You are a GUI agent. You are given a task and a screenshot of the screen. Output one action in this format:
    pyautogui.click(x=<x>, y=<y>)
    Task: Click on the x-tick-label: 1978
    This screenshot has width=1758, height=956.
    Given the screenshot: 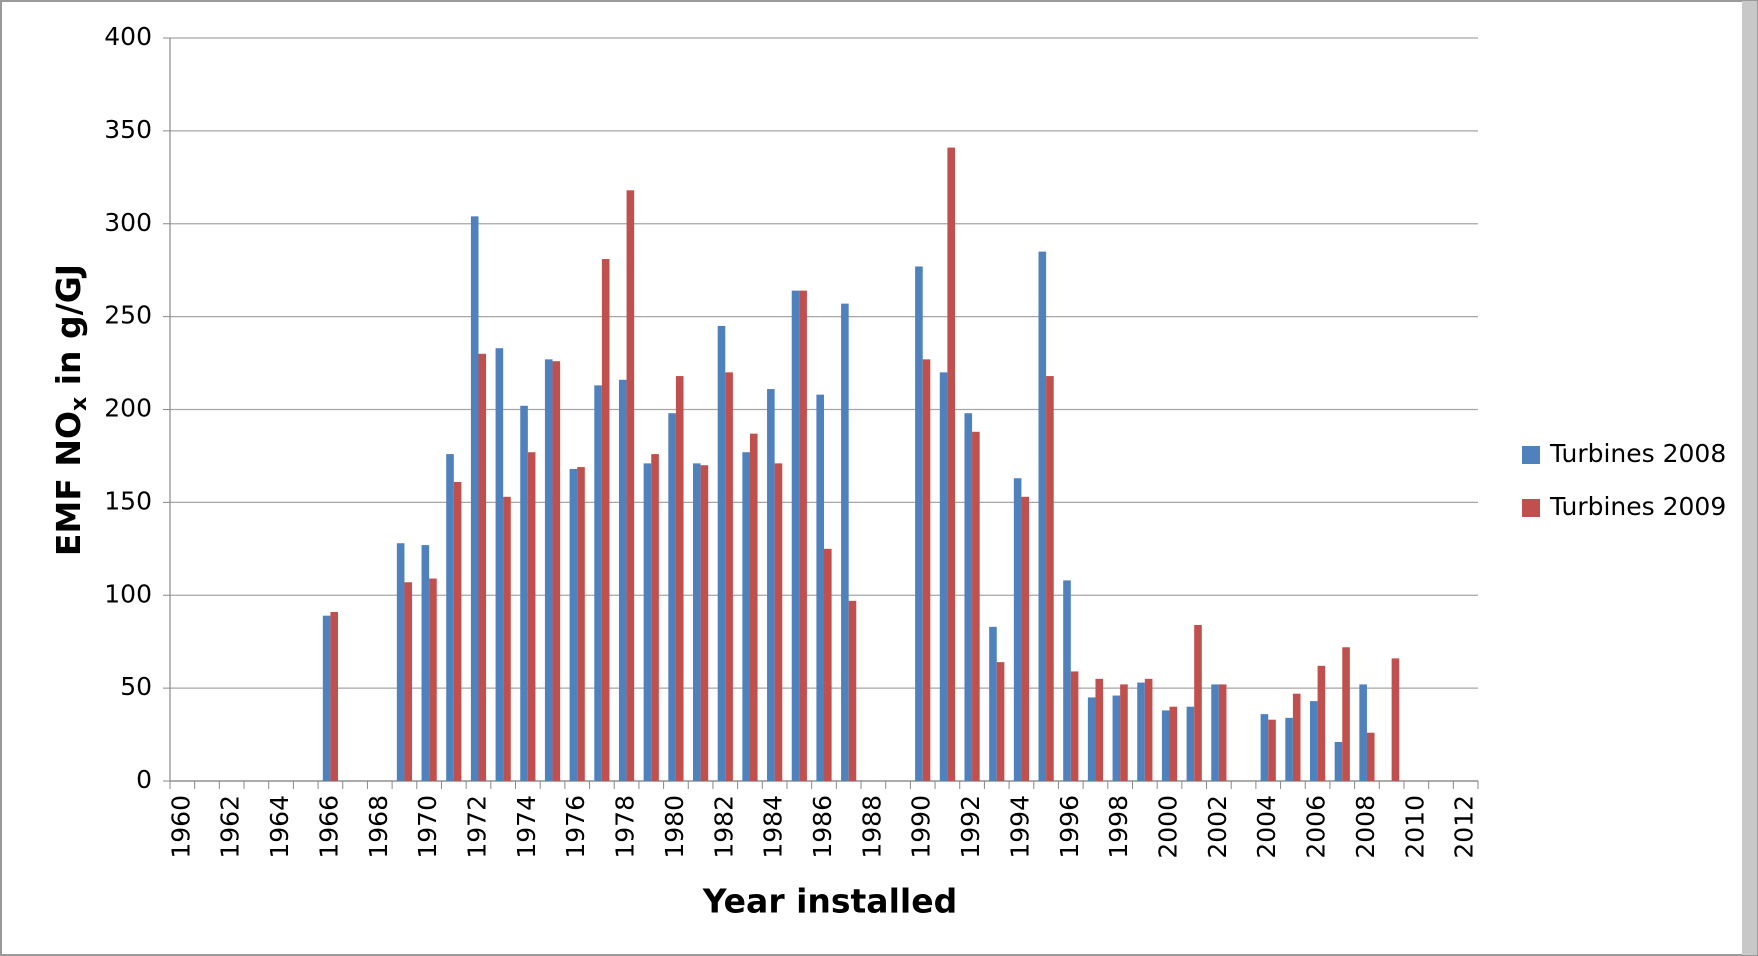 What is the action you would take?
    pyautogui.click(x=625, y=827)
    